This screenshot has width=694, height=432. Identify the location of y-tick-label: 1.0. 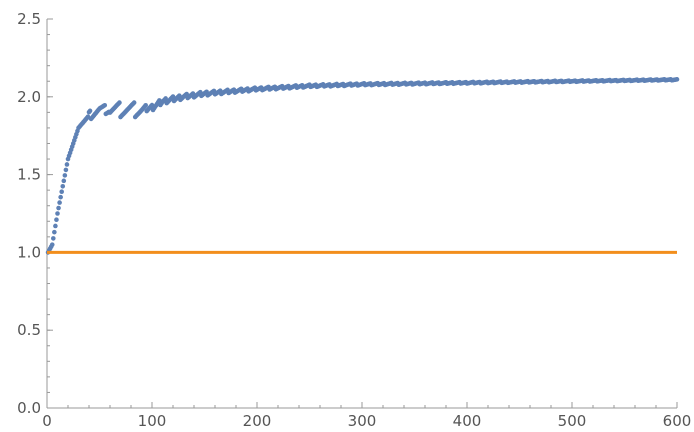
(29, 252).